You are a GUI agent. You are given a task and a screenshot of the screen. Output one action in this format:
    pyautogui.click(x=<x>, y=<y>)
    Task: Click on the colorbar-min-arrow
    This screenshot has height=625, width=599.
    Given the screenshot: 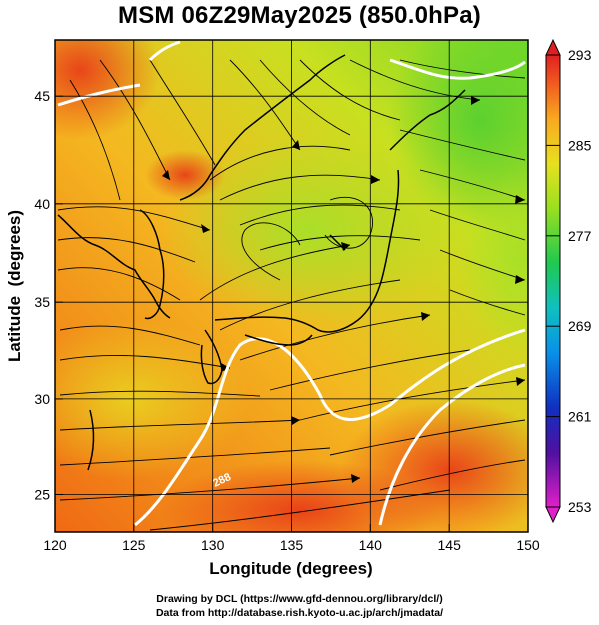 What is the action you would take?
    pyautogui.click(x=553, y=515)
    